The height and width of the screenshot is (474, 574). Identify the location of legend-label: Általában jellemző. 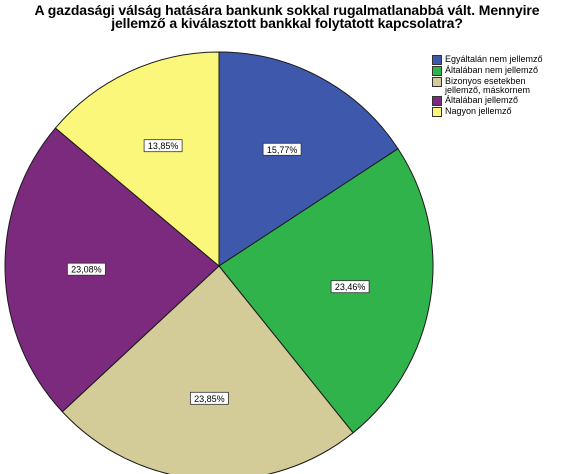
(482, 100).